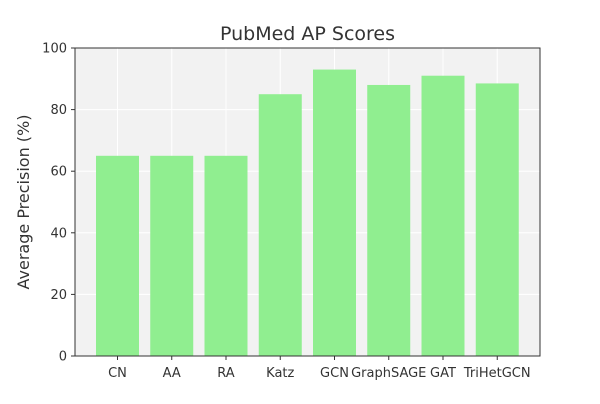 This screenshot has height=404, width=600. Describe the element at coordinates (58, 203) in the screenshot. I see `y-axis: 0 20 40 60 80 100` at that location.